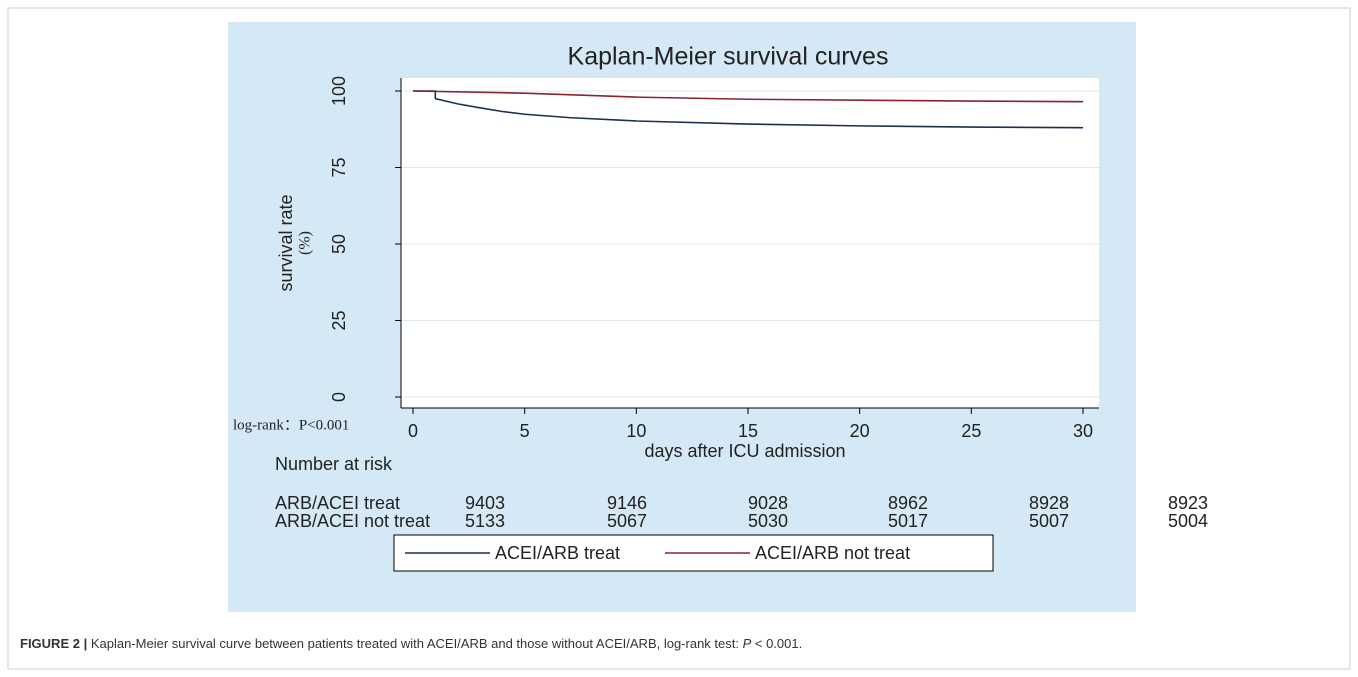 The width and height of the screenshot is (1358, 677). Describe the element at coordinates (1188, 521) in the screenshot. I see `risk-value: 5004` at that location.